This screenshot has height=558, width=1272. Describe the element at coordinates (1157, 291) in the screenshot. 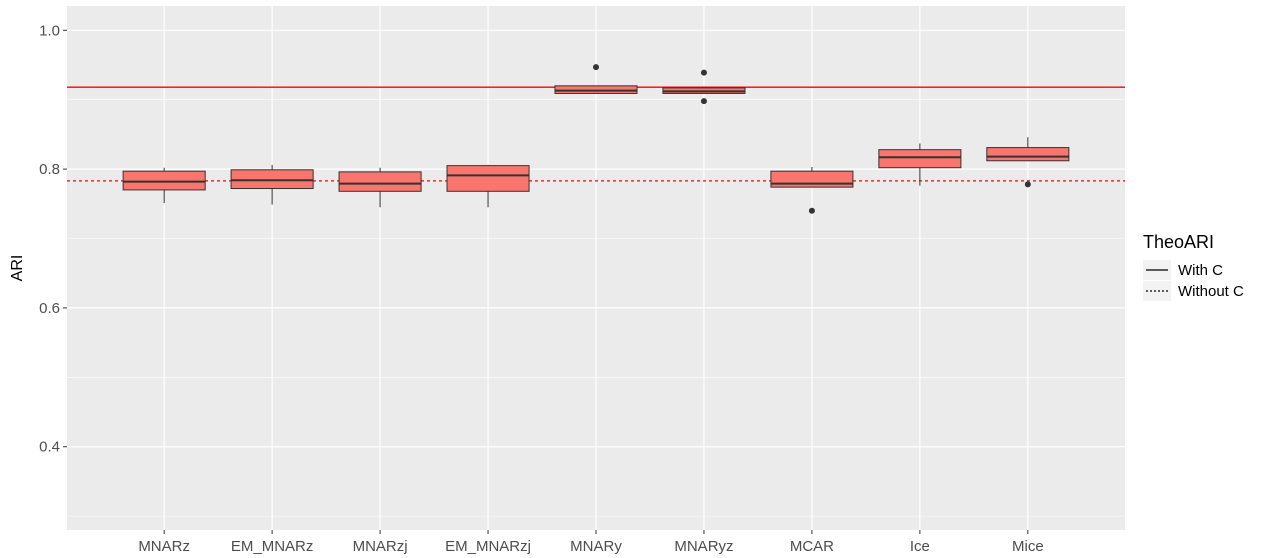

I see `legend-key-background` at that location.